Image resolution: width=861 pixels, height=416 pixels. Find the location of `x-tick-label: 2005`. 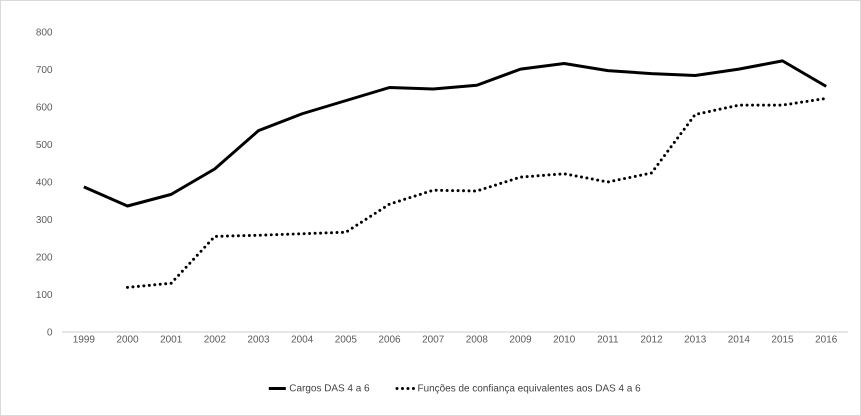

x-tick-label: 2005 is located at coordinates (345, 339).